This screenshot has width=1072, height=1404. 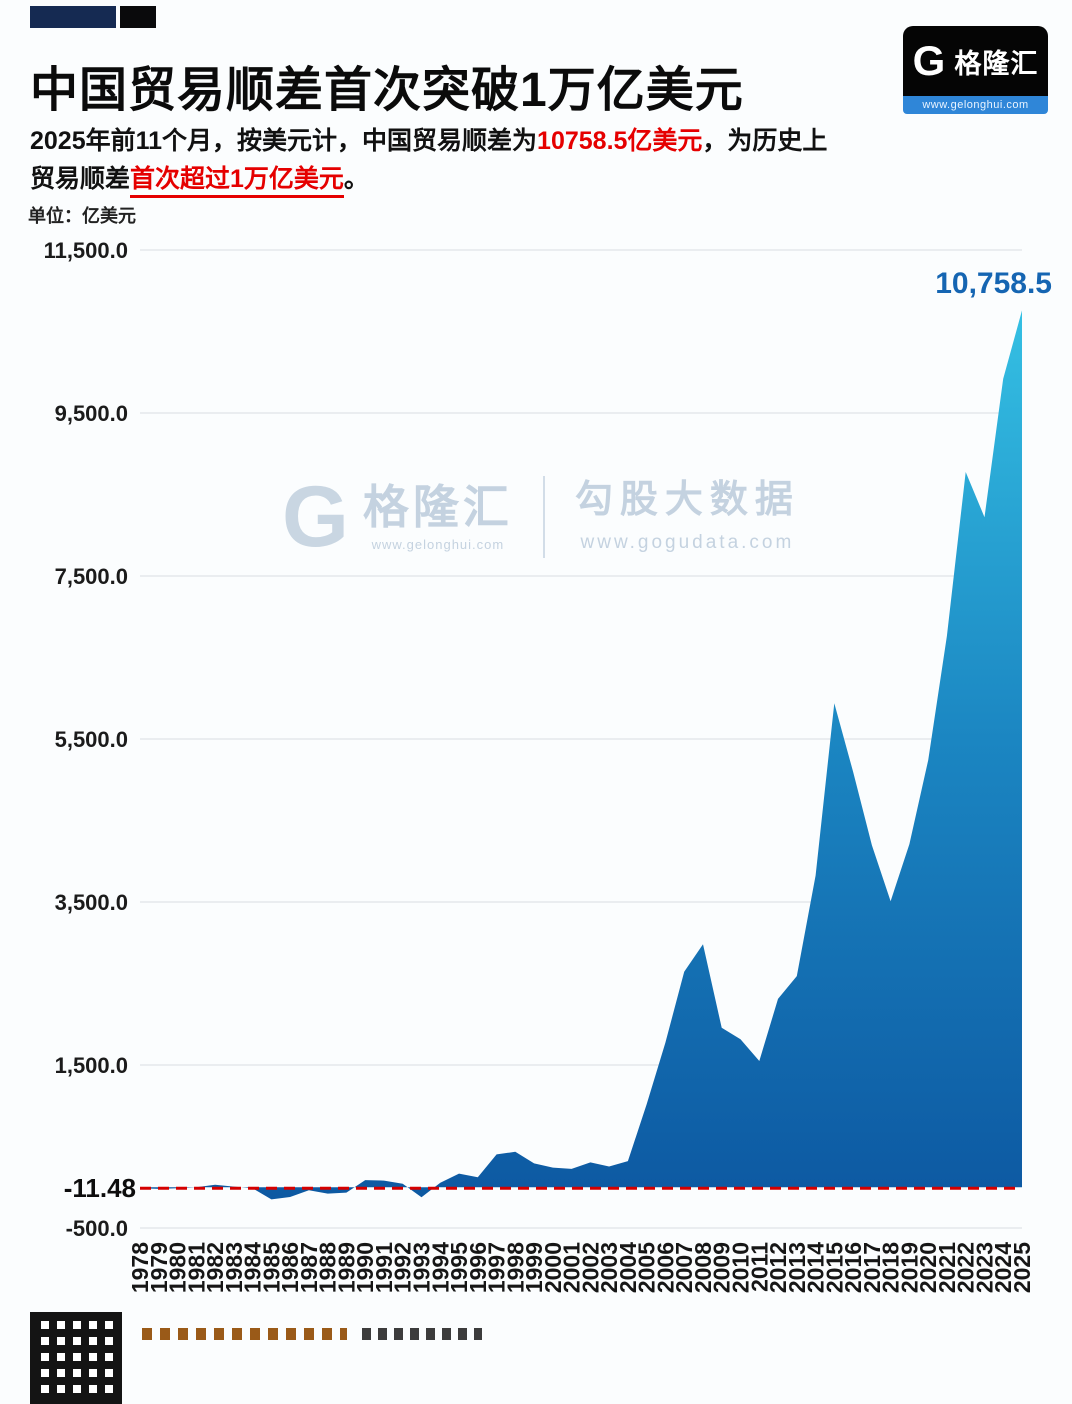 I want to click on page-title: 中国贸易顺差首次突破1万亿美元, so click(x=387, y=90).